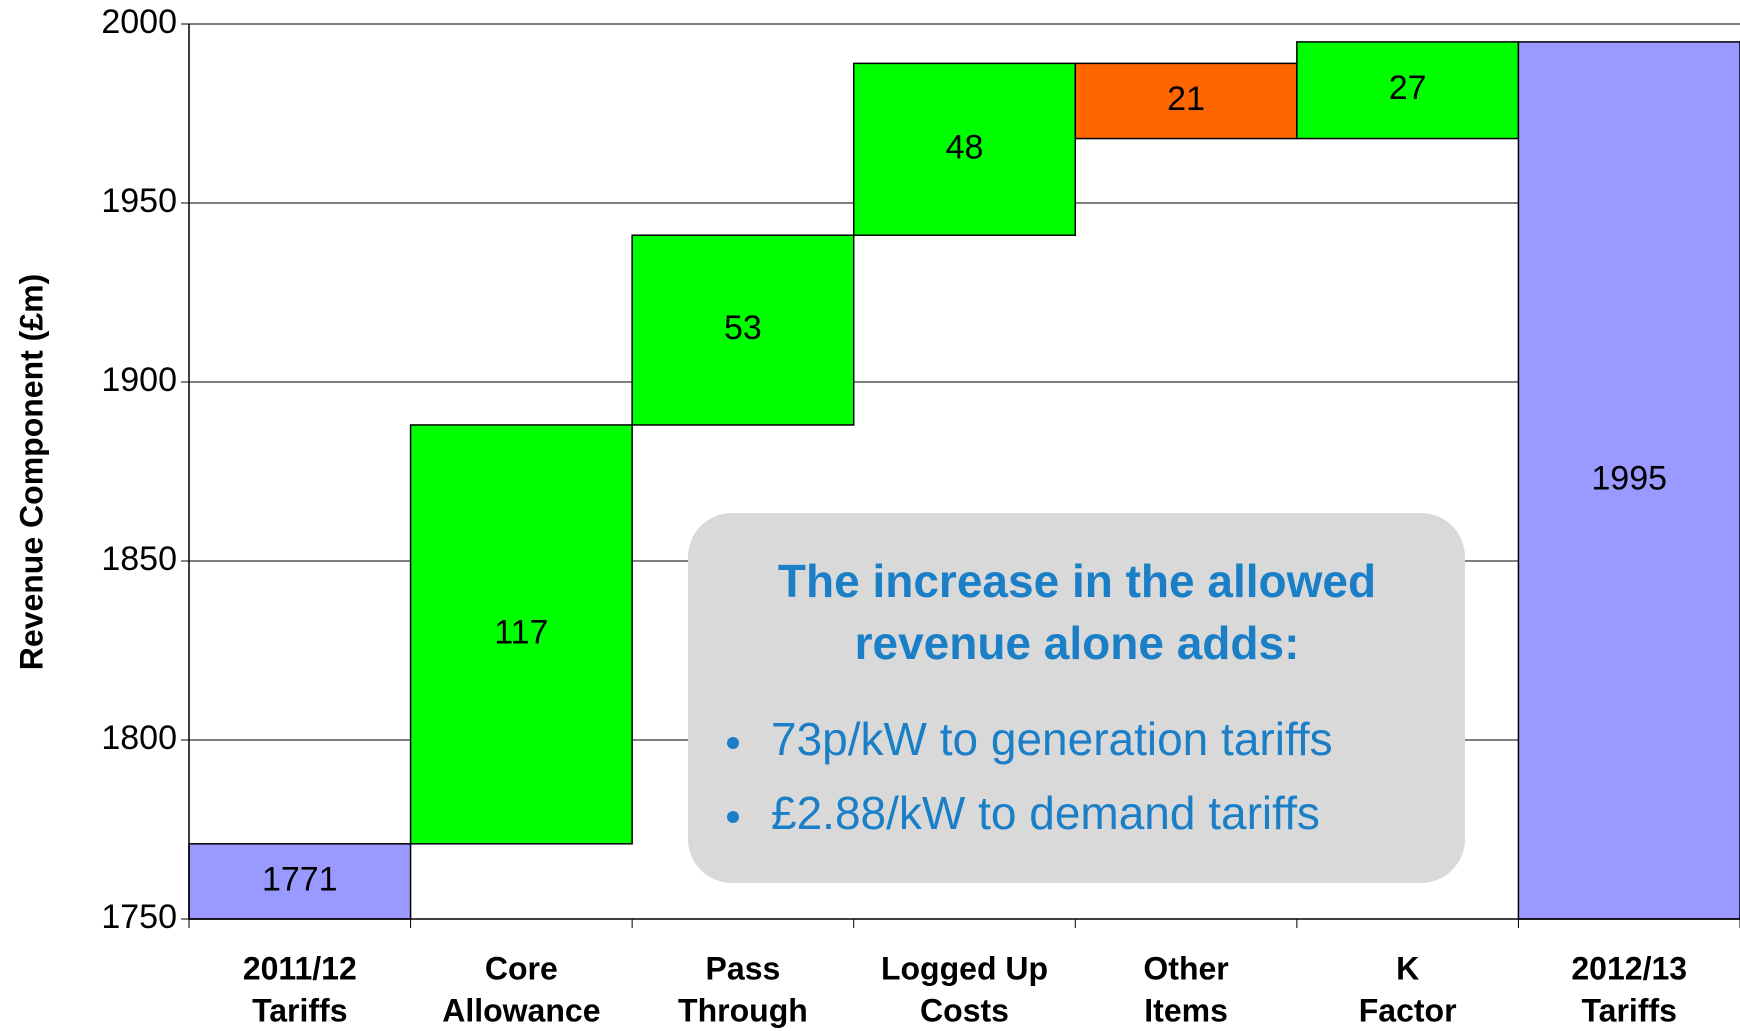 The height and width of the screenshot is (1031, 1740). What do you see at coordinates (1045, 813) in the screenshot?
I see `annotation-bullet: £2.88/kW to demand tariffs` at bounding box center [1045, 813].